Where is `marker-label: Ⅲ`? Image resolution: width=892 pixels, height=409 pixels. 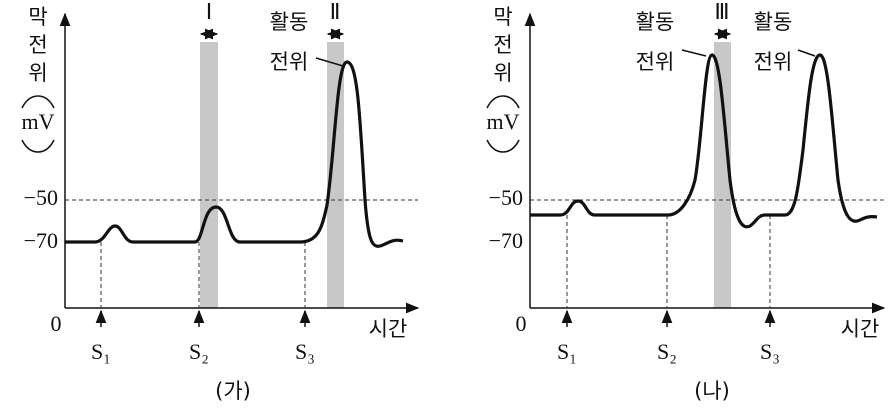
marker-label: Ⅲ is located at coordinates (721, 12).